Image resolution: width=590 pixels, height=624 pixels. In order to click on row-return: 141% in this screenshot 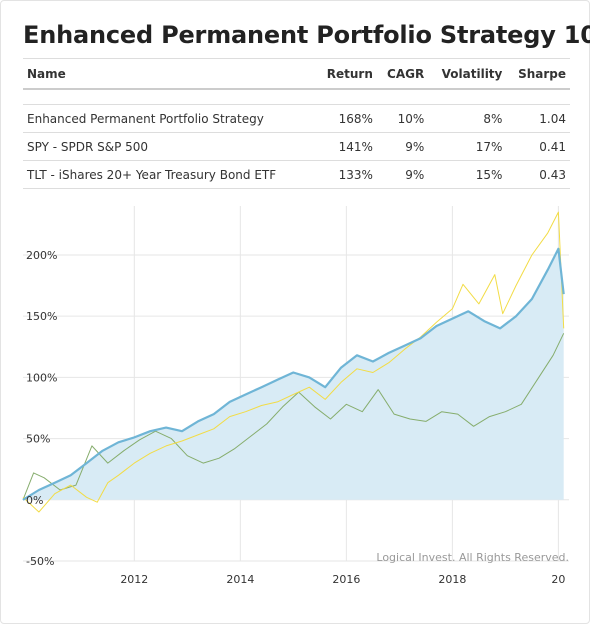, I will do `click(346, 146)`.